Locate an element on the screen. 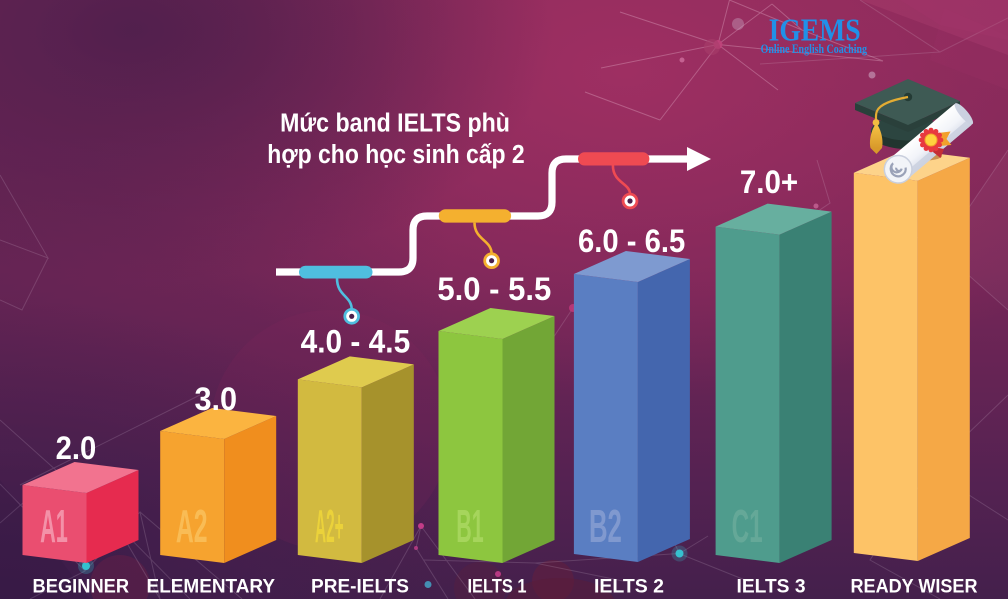 The width and height of the screenshot is (1008, 599). svg-text: Mức band IELTS phù is located at coordinates (395, 123).